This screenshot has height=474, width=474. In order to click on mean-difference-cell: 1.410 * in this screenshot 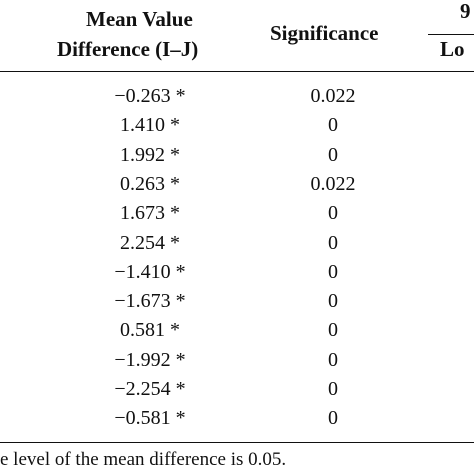, I will do `click(150, 125)`.